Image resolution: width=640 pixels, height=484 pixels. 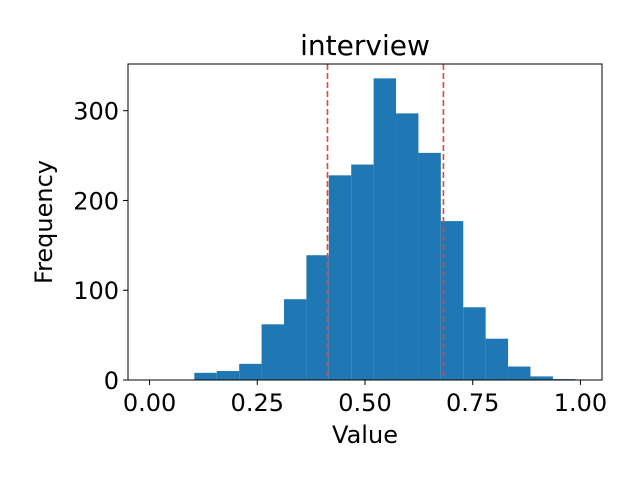 I want to click on x-tick-label: 1.00, so click(x=580, y=403).